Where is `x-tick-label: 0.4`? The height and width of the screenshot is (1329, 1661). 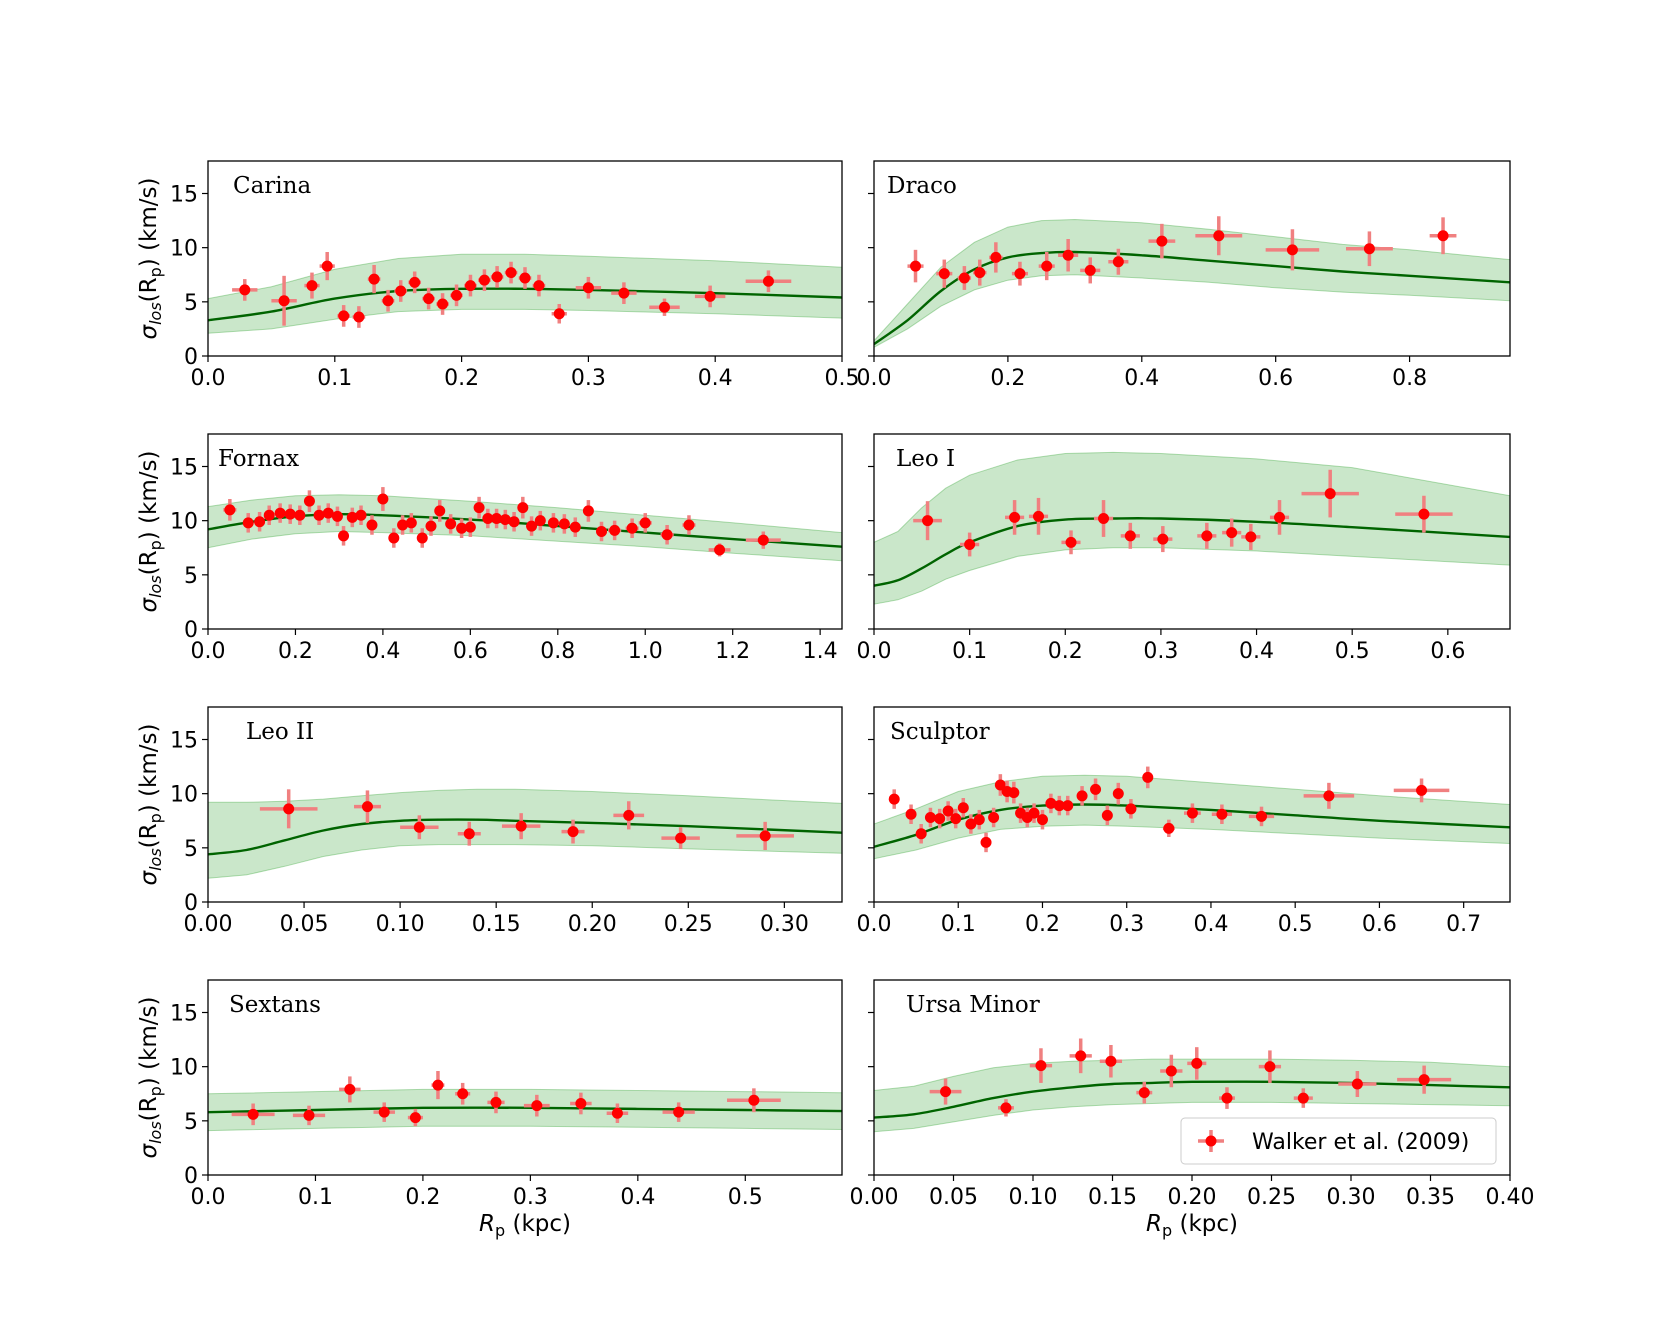
x-tick-label: 0.4 is located at coordinates (1256, 651).